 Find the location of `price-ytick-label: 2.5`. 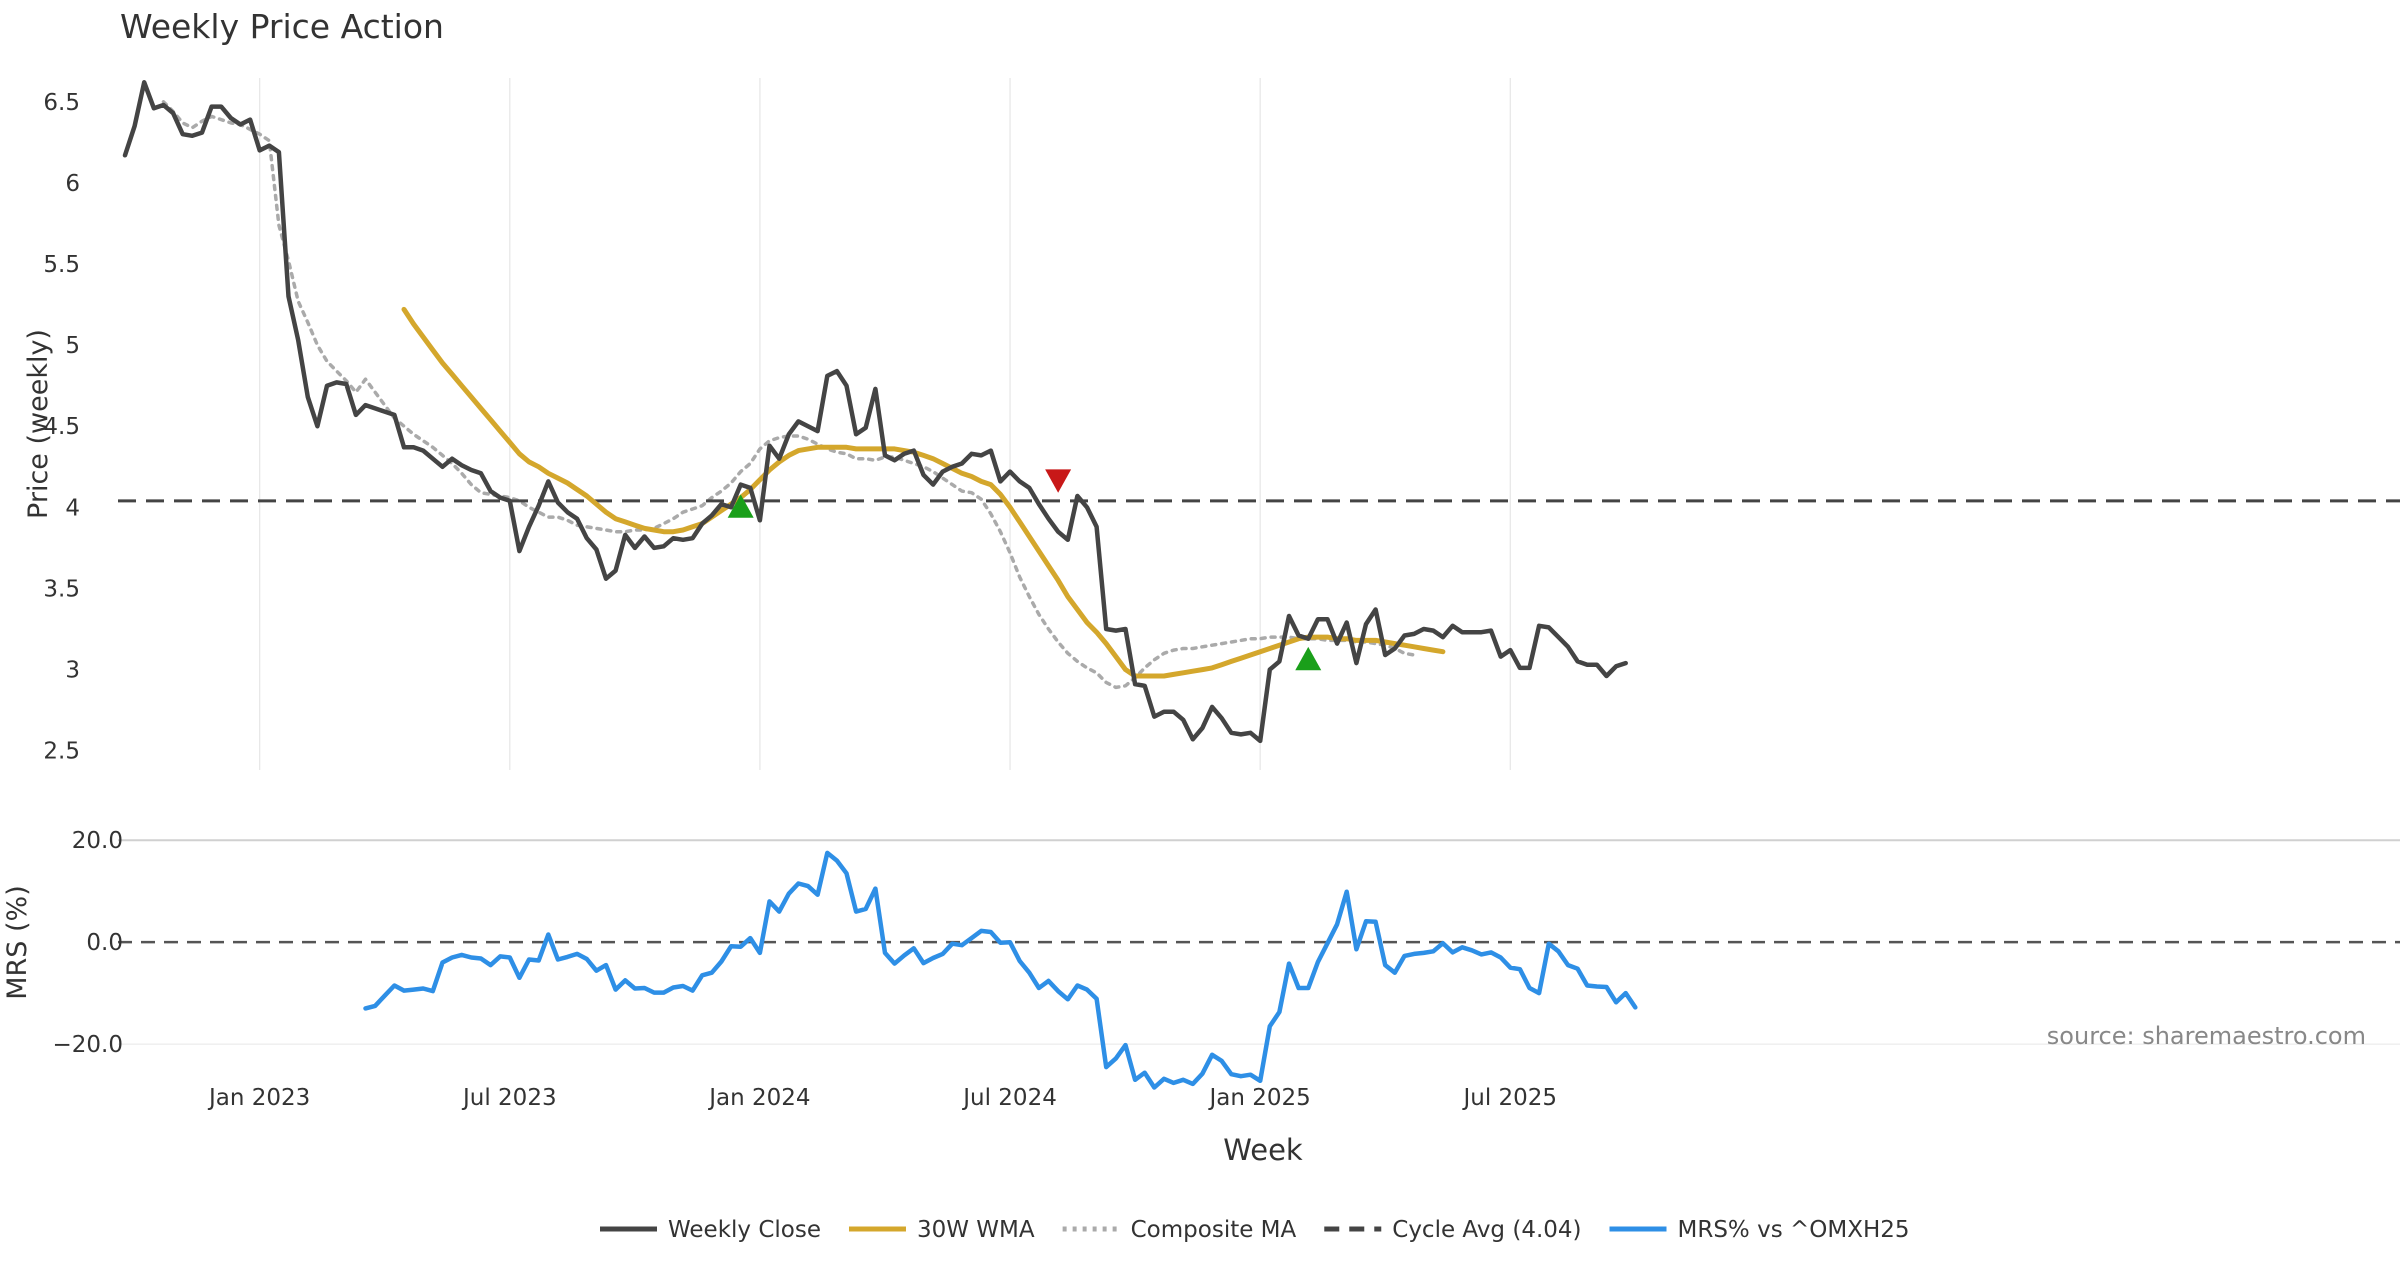

price-ytick-label: 2.5 is located at coordinates (61, 752).